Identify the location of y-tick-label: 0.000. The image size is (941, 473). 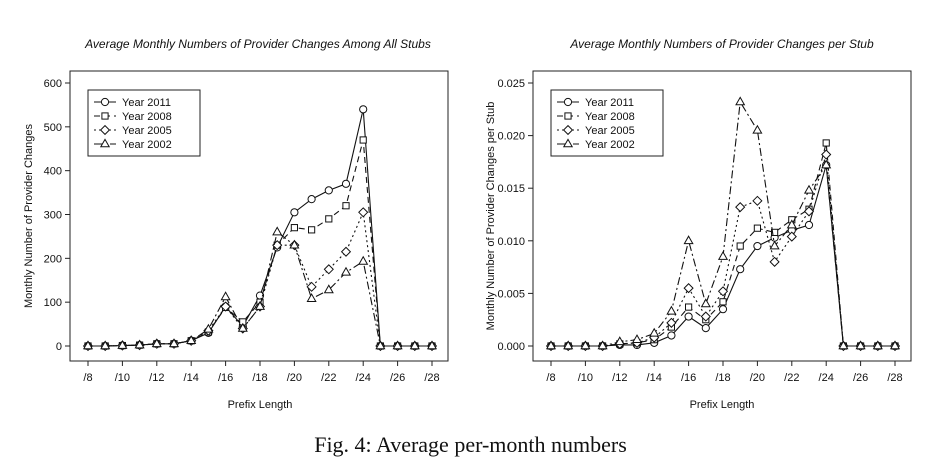
(511, 347).